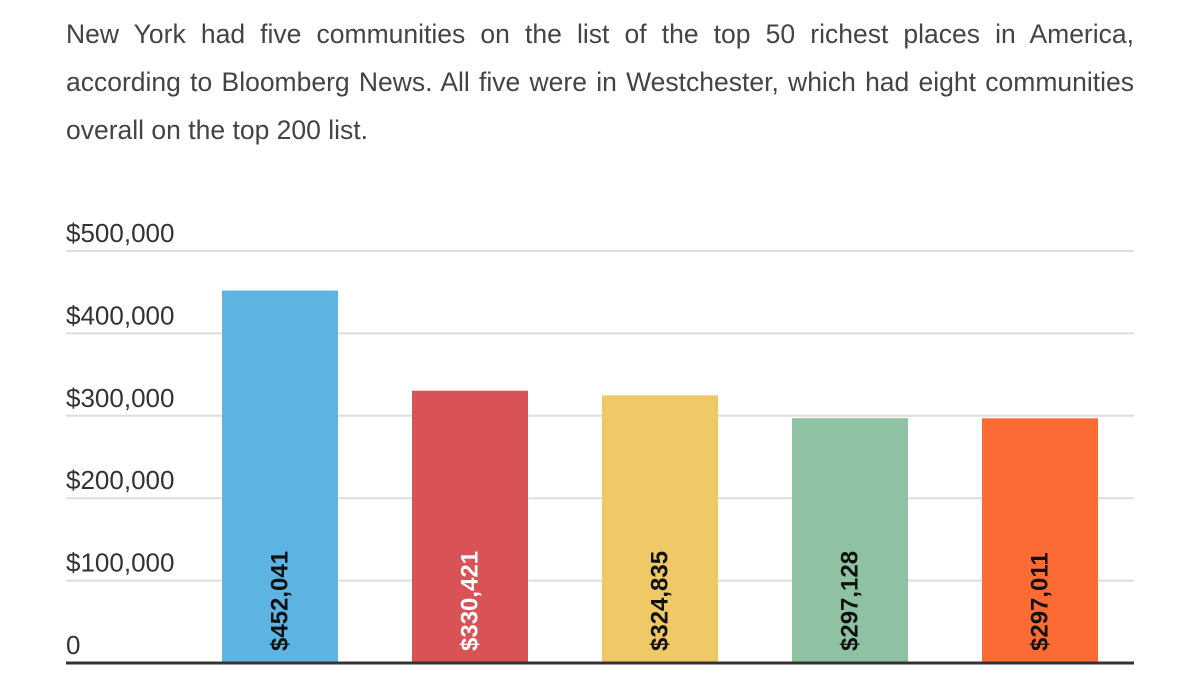 This screenshot has width=1200, height=674. What do you see at coordinates (850, 601) in the screenshot?
I see `bar-value-label: $297,128` at bounding box center [850, 601].